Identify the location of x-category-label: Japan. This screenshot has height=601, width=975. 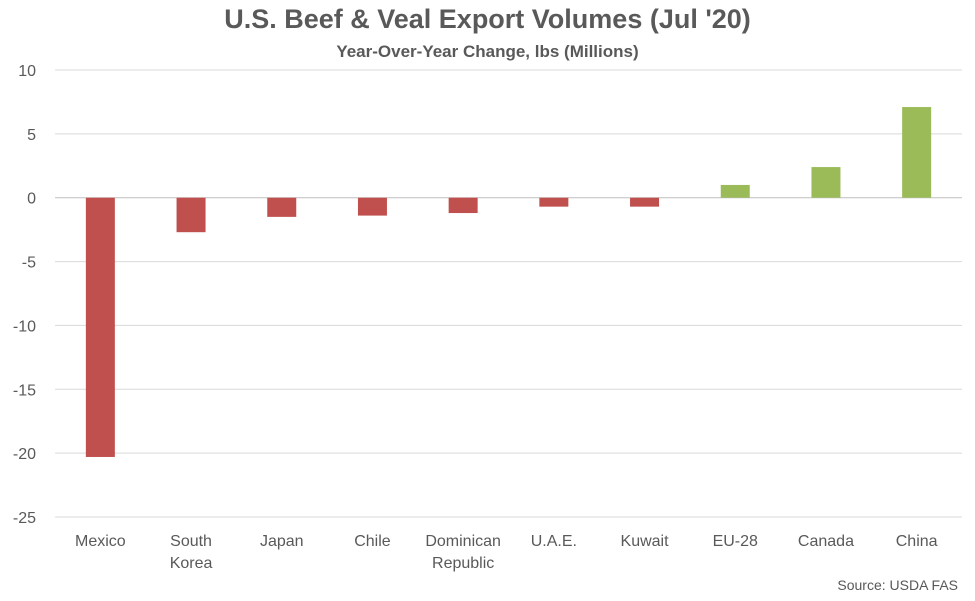
(282, 541).